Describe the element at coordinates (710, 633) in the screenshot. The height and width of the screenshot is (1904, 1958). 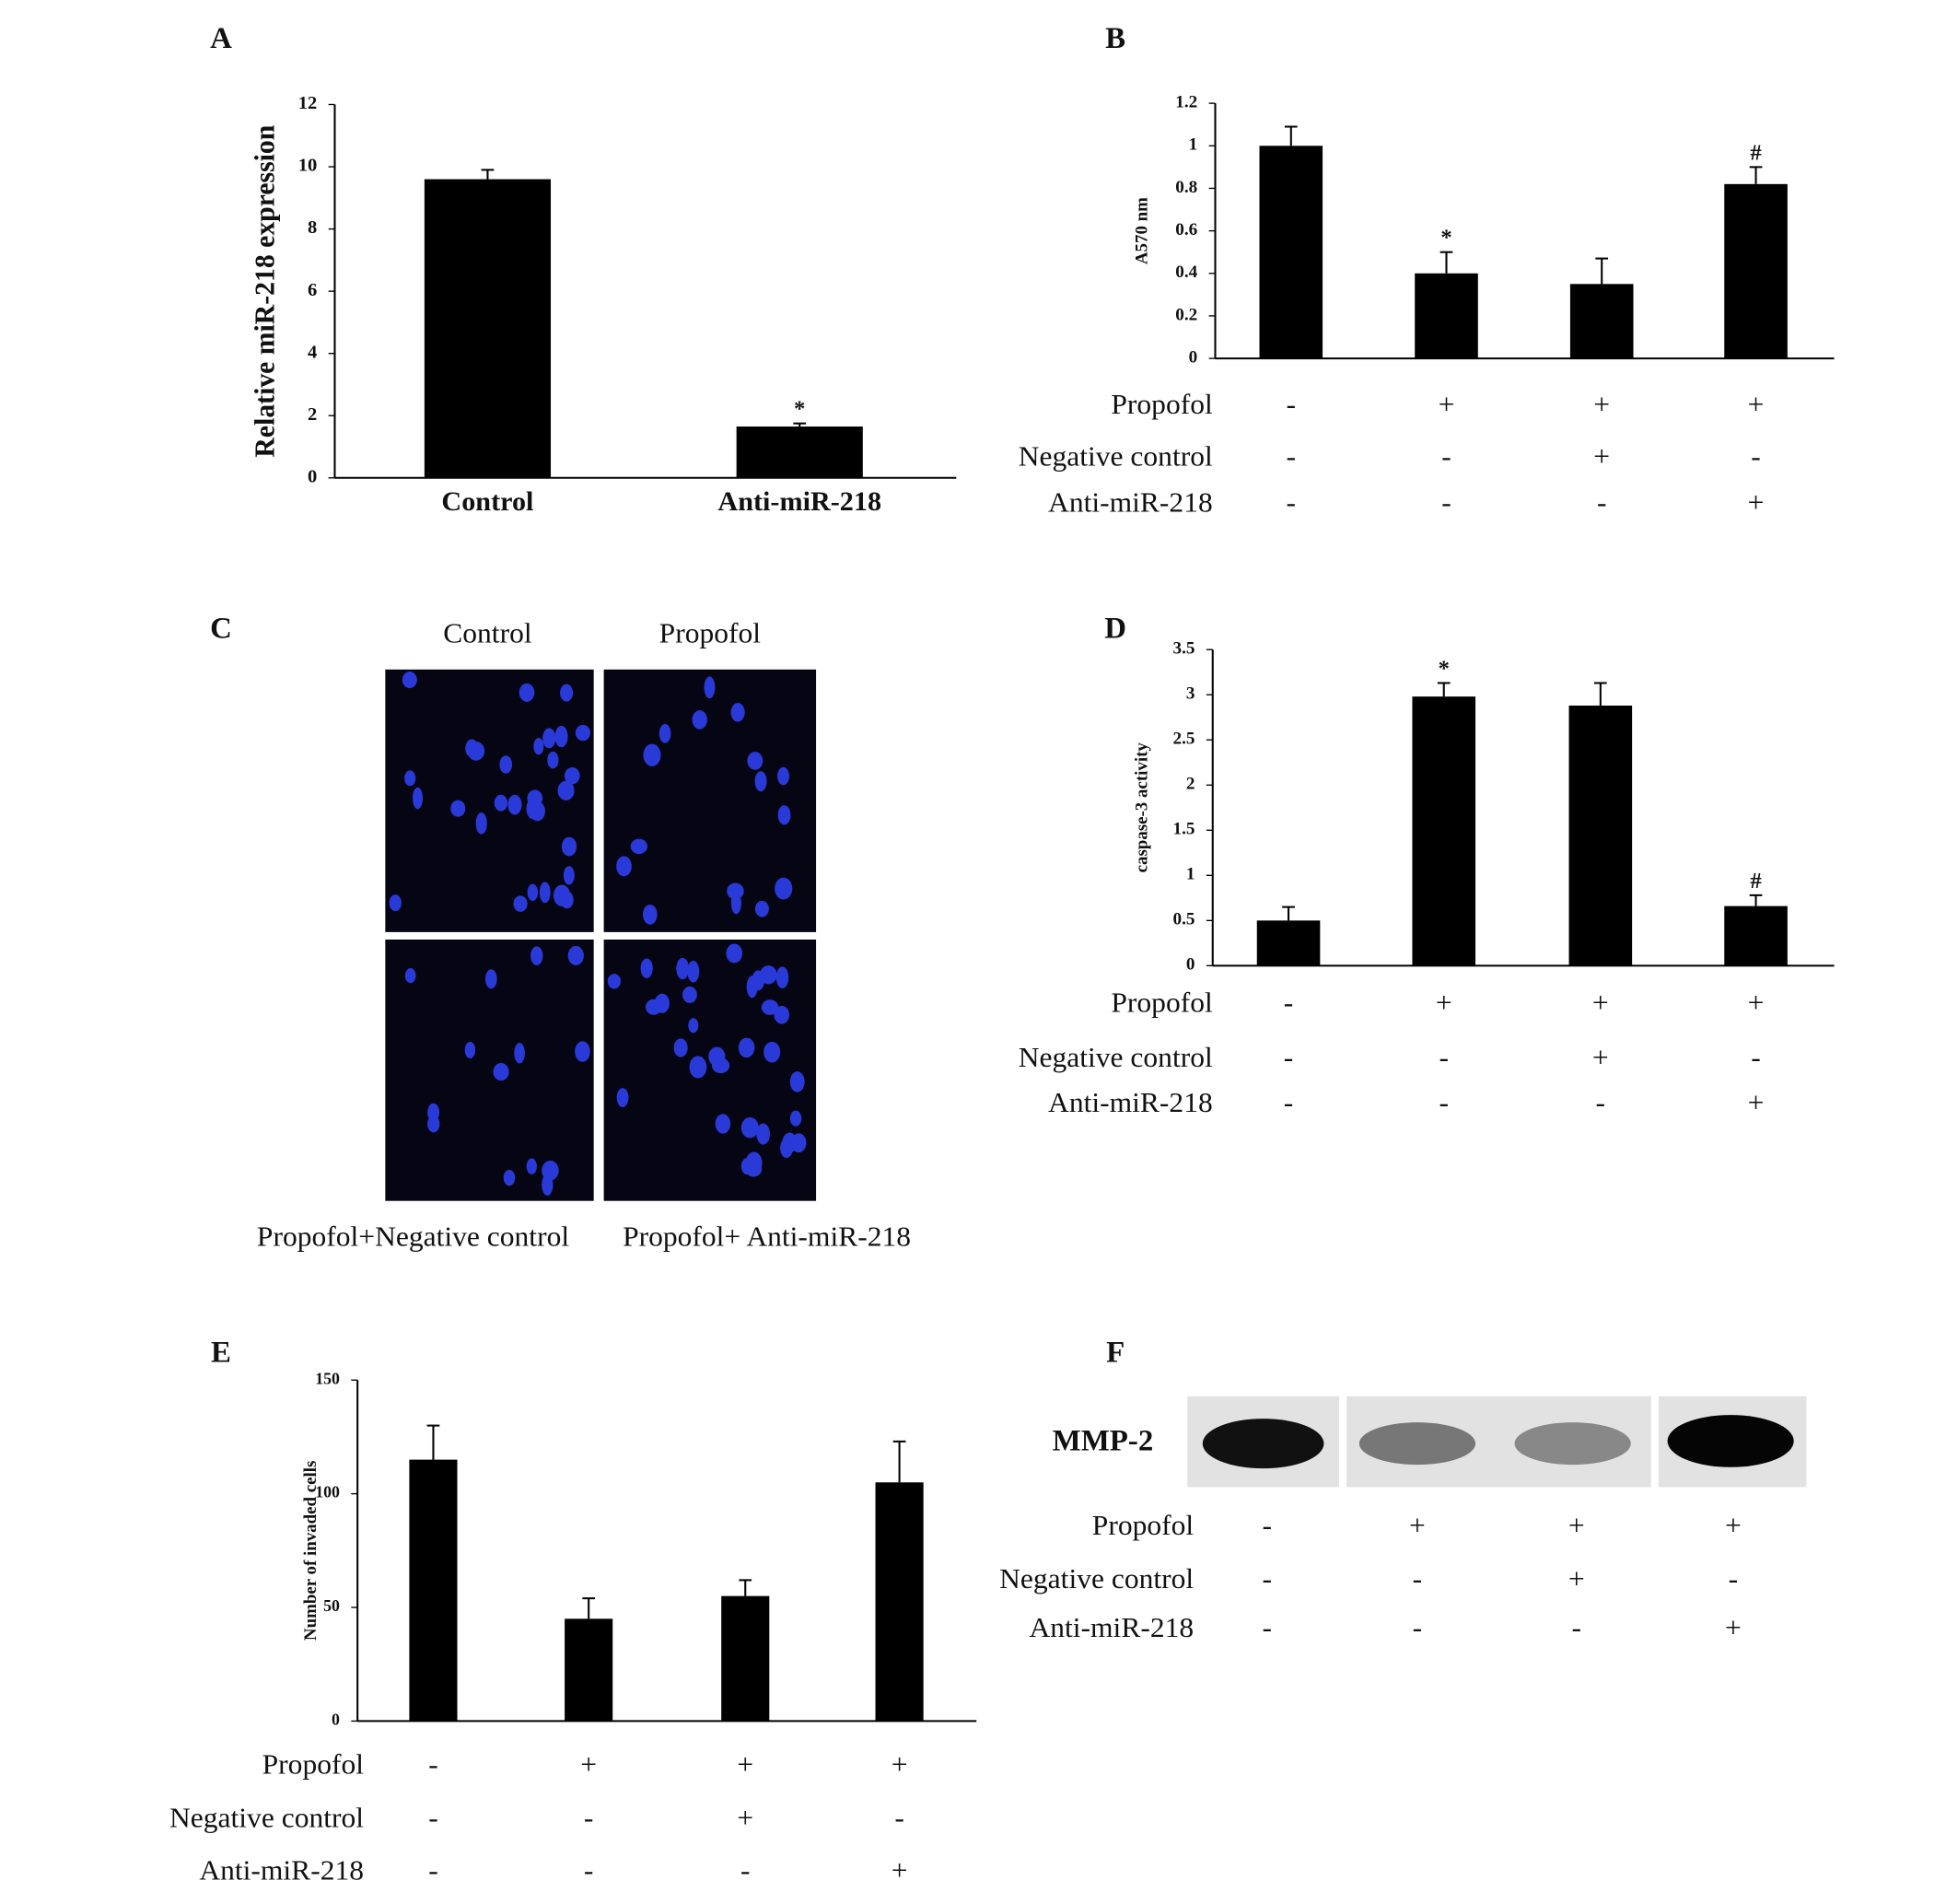
I see `image-title: Propofol` at that location.